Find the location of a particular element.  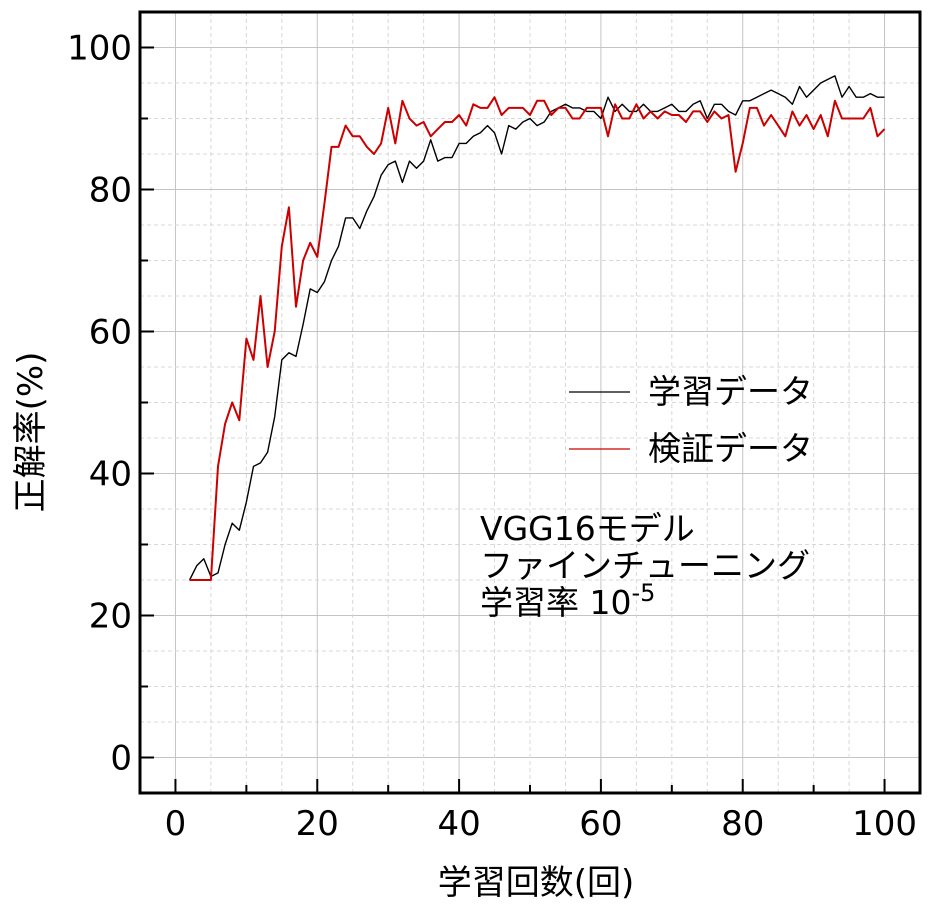

legend-label-train: 学習データ is located at coordinates (730, 391).